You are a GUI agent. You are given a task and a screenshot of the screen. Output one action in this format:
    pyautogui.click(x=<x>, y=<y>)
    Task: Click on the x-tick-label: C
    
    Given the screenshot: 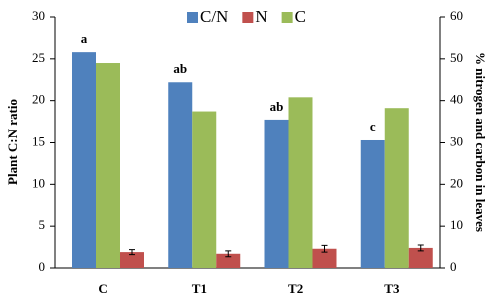 What is the action you would take?
    pyautogui.click(x=102, y=288)
    